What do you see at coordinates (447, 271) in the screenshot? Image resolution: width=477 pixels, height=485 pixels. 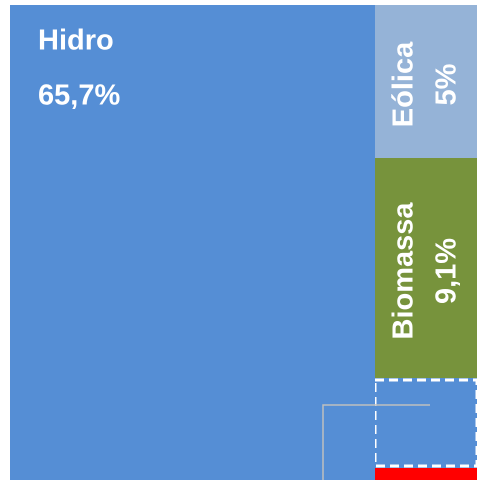 I see `value-label: 9,1%` at bounding box center [447, 271].